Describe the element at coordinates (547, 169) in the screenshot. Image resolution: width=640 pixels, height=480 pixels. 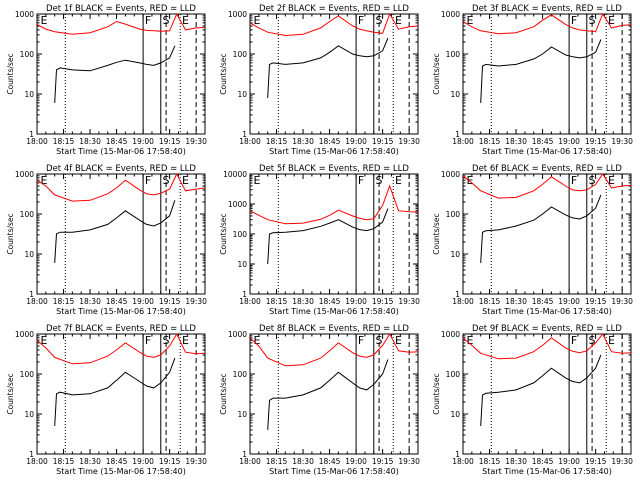
I see `panel-title: Det 6f BLACK = Events, RED = LLD` at that location.